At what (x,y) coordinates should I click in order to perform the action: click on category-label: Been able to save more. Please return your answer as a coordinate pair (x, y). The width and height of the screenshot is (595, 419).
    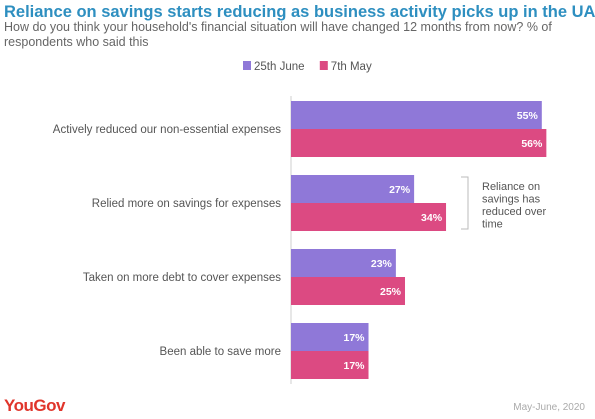
    Looking at the image, I should click on (220, 352).